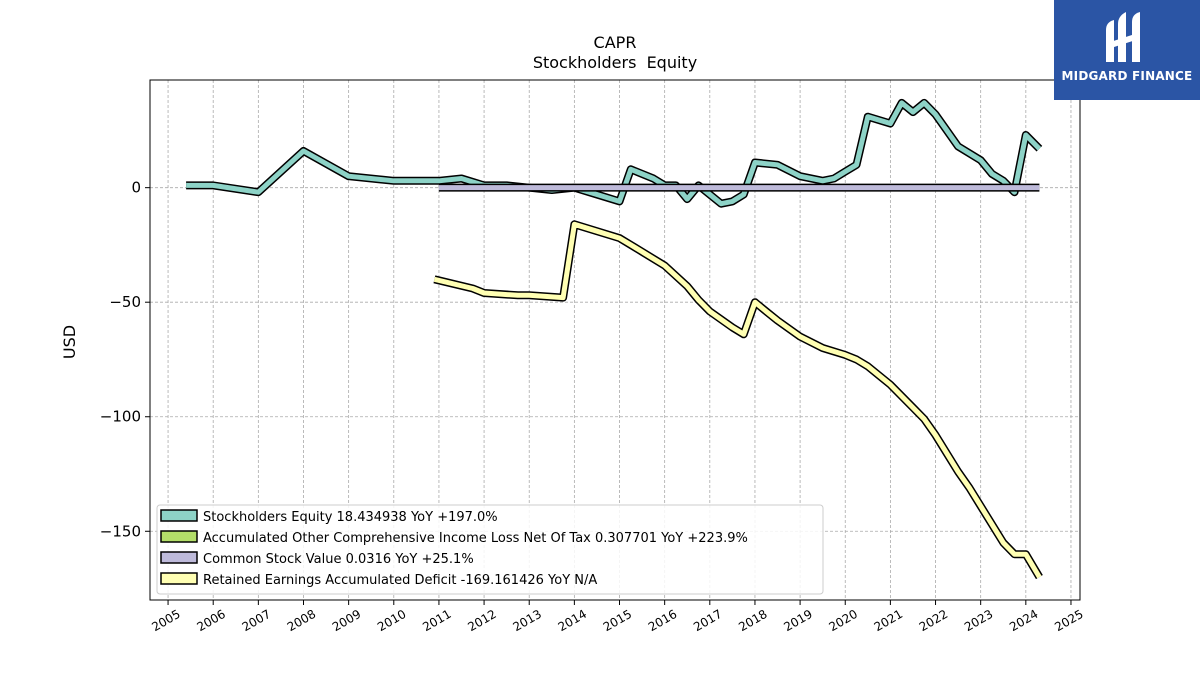 This screenshot has height=675, width=1200. I want to click on x-tick-label: 2024, so click(1023, 620).